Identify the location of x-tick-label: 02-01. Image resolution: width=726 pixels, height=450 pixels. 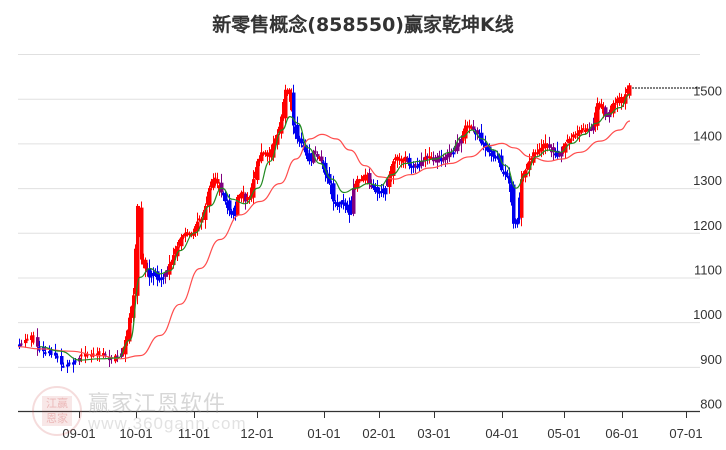
(378, 433).